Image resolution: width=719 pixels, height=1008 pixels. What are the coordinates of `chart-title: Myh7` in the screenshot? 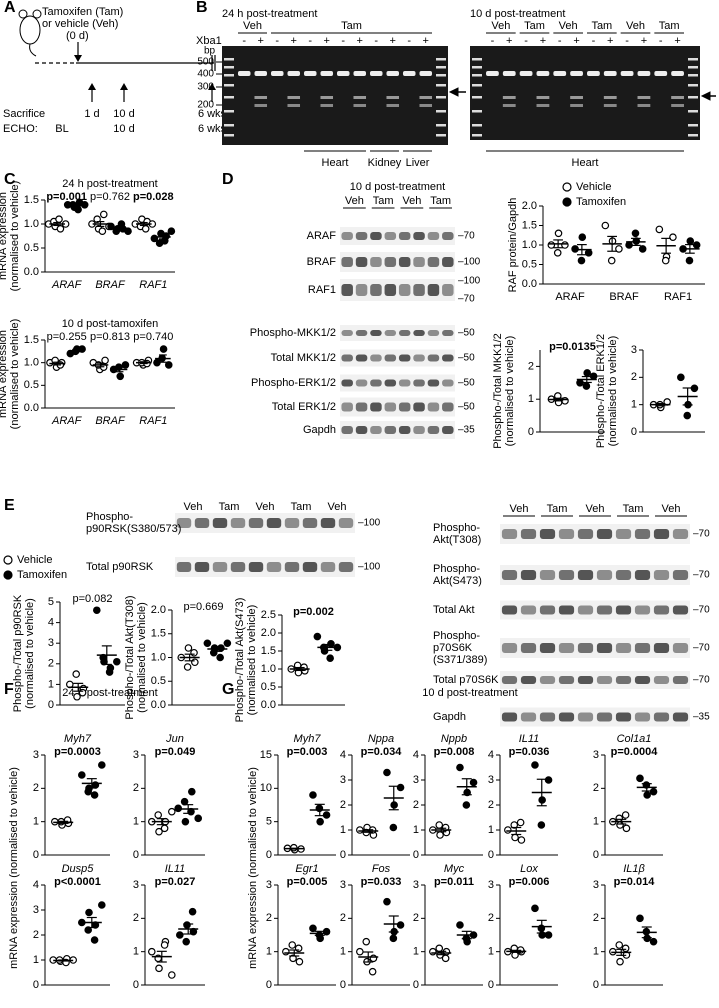 It's located at (78, 739).